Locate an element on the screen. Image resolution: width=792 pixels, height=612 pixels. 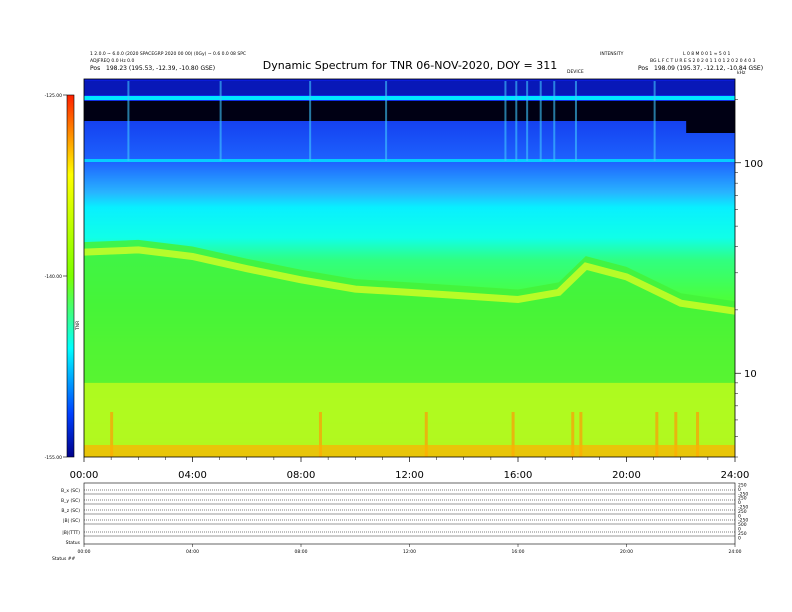
header-left-pos-value: 198.23 (195.53, -12.39, -10.80 GSE) is located at coordinates (160, 68).